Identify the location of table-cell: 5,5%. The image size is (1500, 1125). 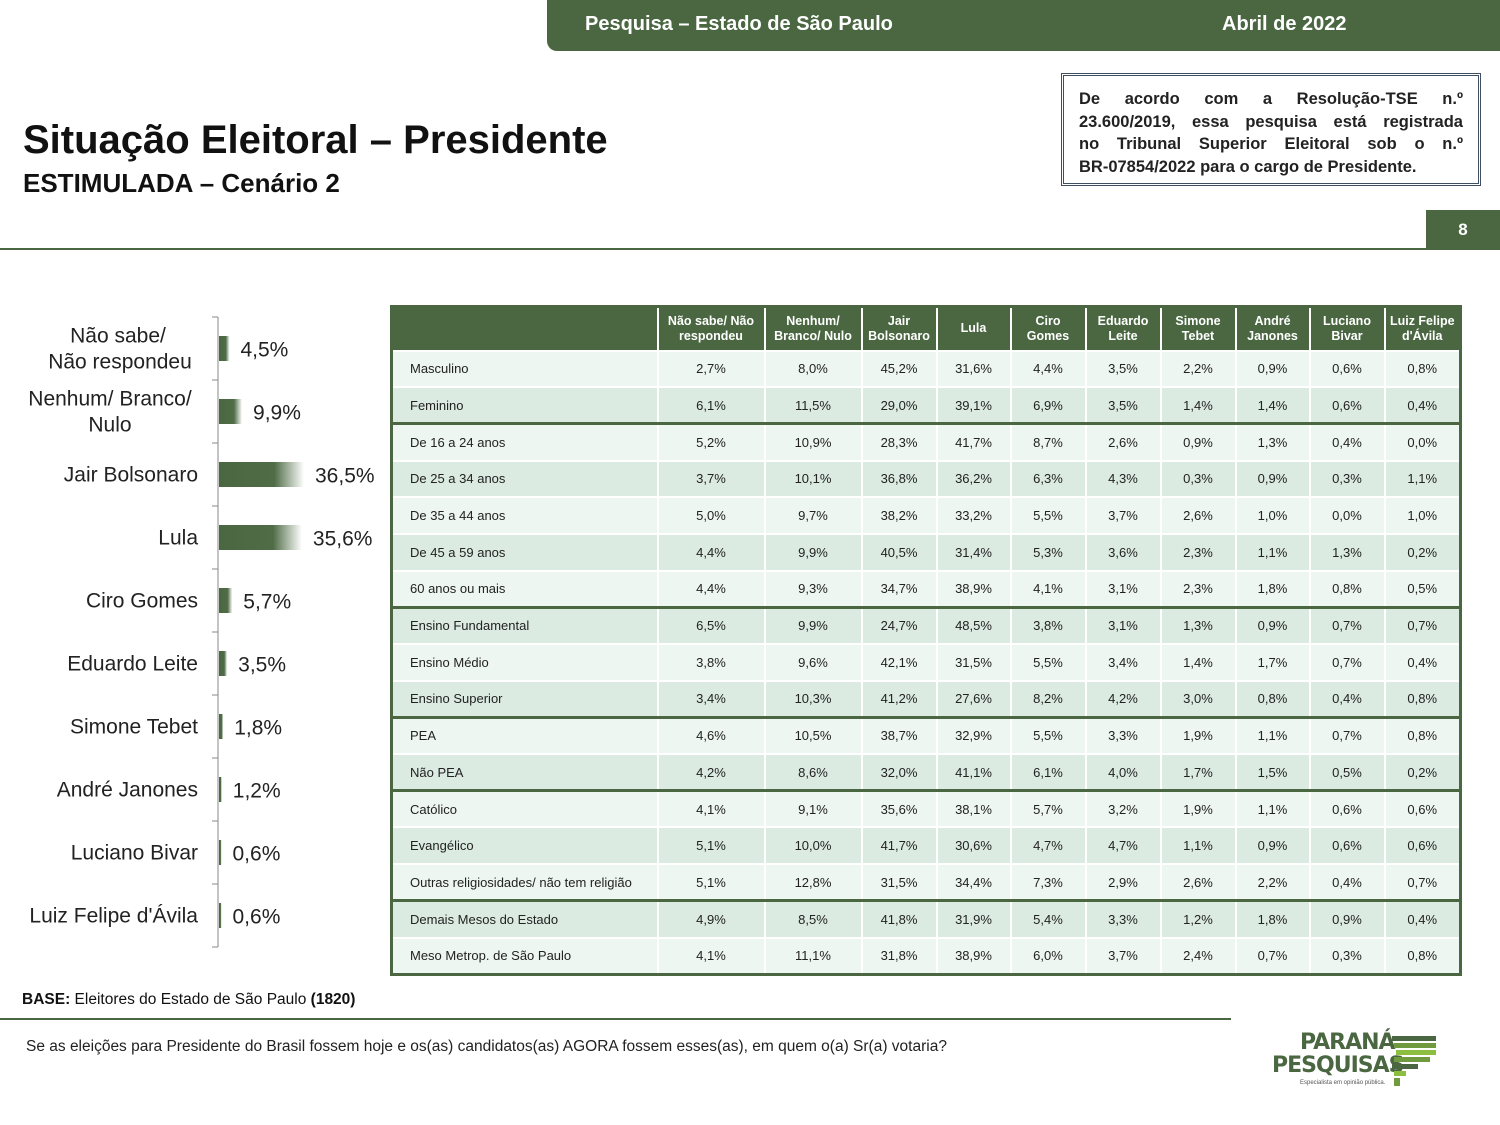
(1047, 515).